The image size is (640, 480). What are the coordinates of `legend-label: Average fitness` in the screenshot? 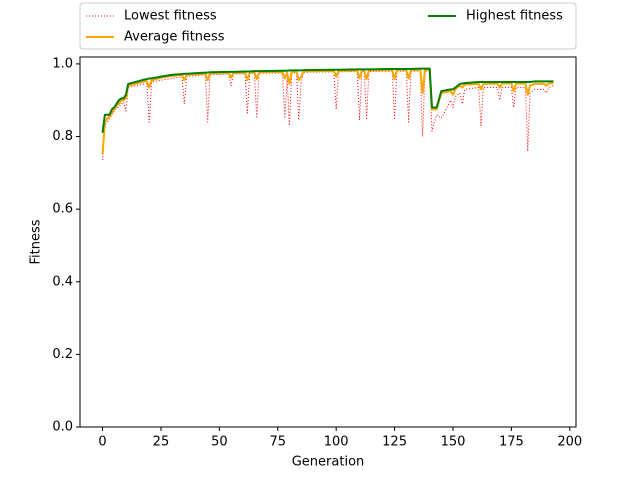 It's located at (174, 37).